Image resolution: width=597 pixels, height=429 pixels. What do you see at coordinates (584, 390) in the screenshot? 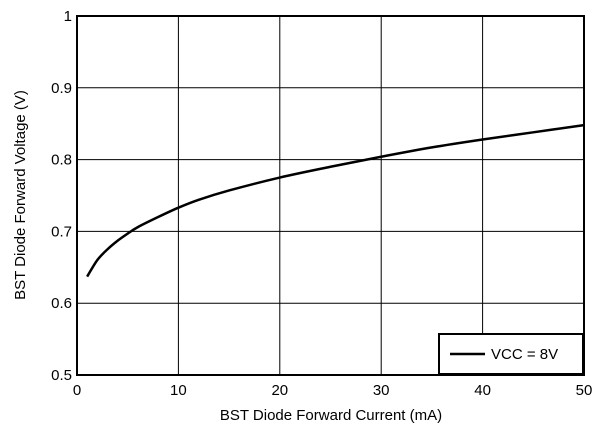
I see `x-tick-label: 50` at bounding box center [584, 390].